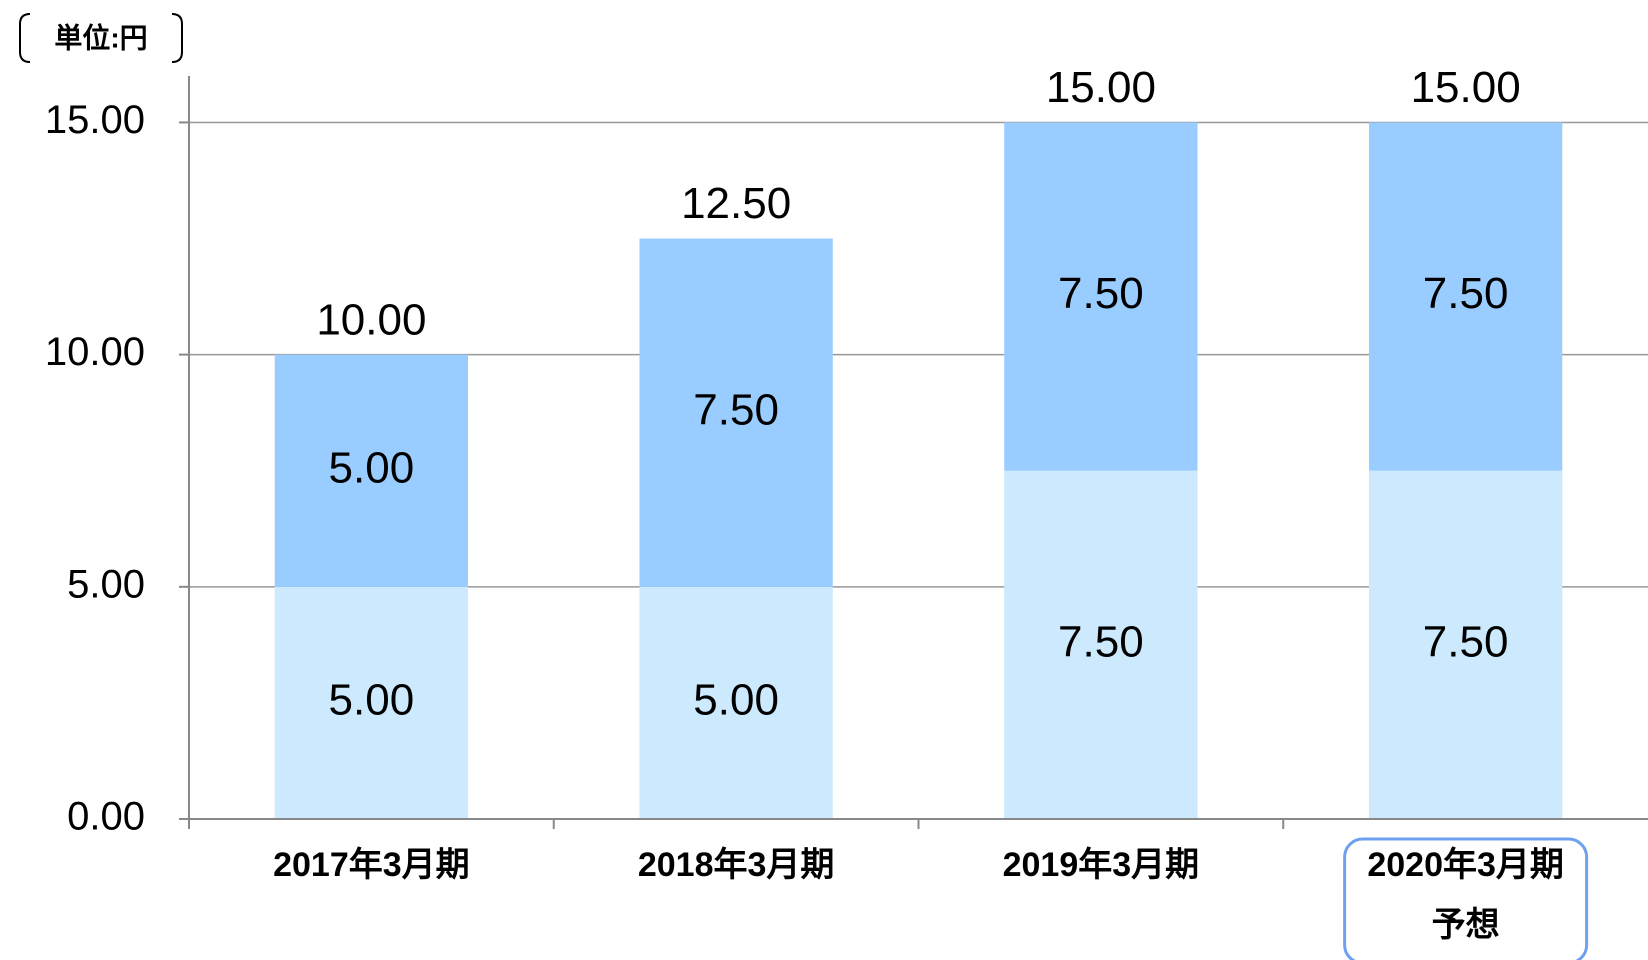  What do you see at coordinates (1465, 865) in the screenshot?
I see `x-tick-label: 2020年3月期` at bounding box center [1465, 865].